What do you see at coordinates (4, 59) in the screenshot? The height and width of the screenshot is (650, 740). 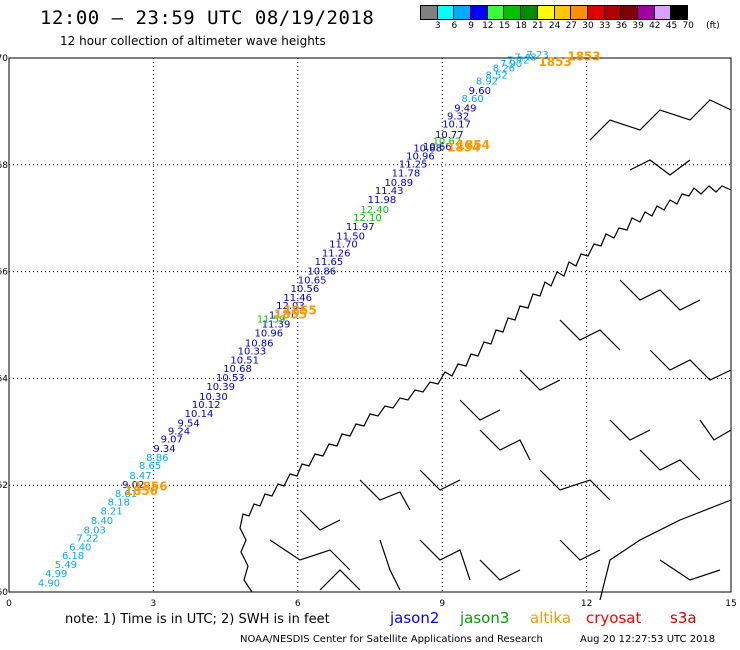 I see `y-tick-label: 70` at bounding box center [4, 59].